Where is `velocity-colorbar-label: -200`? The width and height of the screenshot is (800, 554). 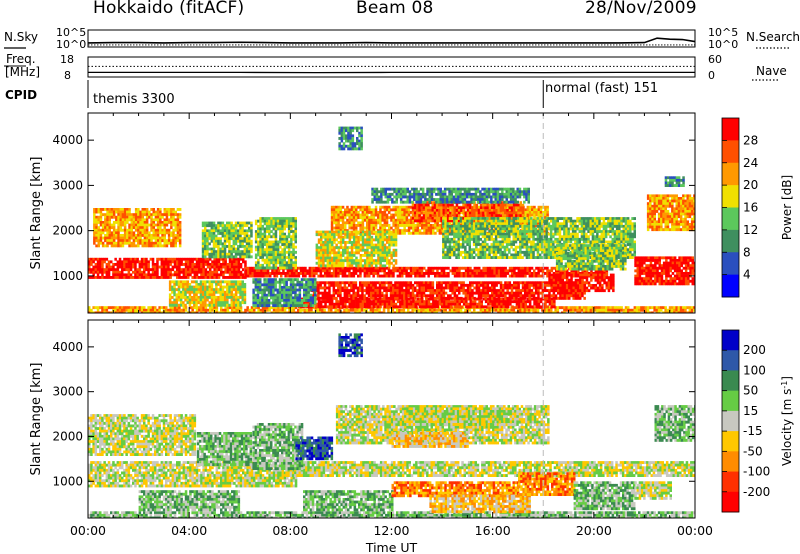 velocity-colorbar-label: -200 is located at coordinates (756, 492).